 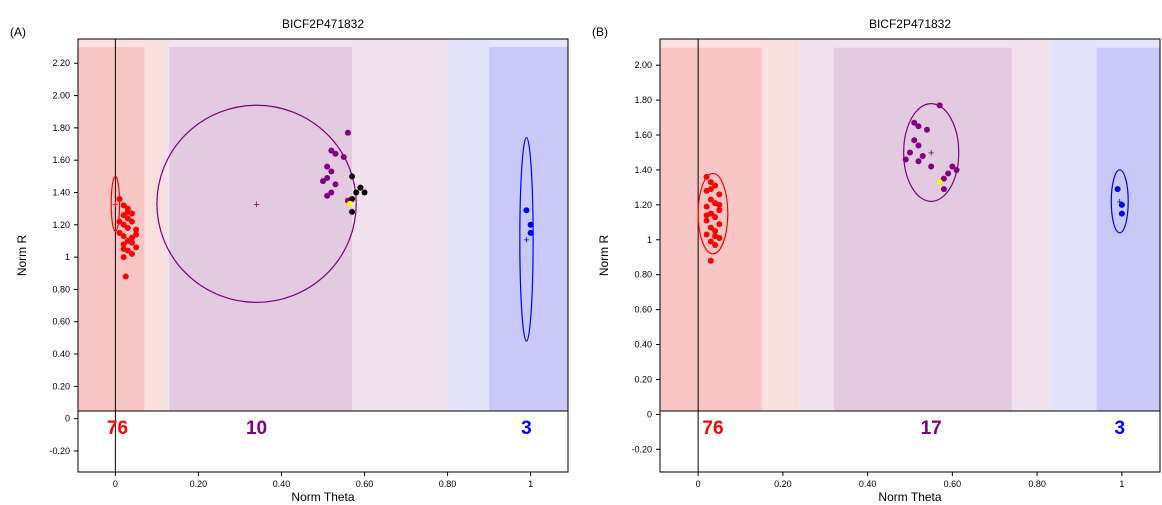 I want to click on y-tick-label: 2.00, so click(x=61, y=96).